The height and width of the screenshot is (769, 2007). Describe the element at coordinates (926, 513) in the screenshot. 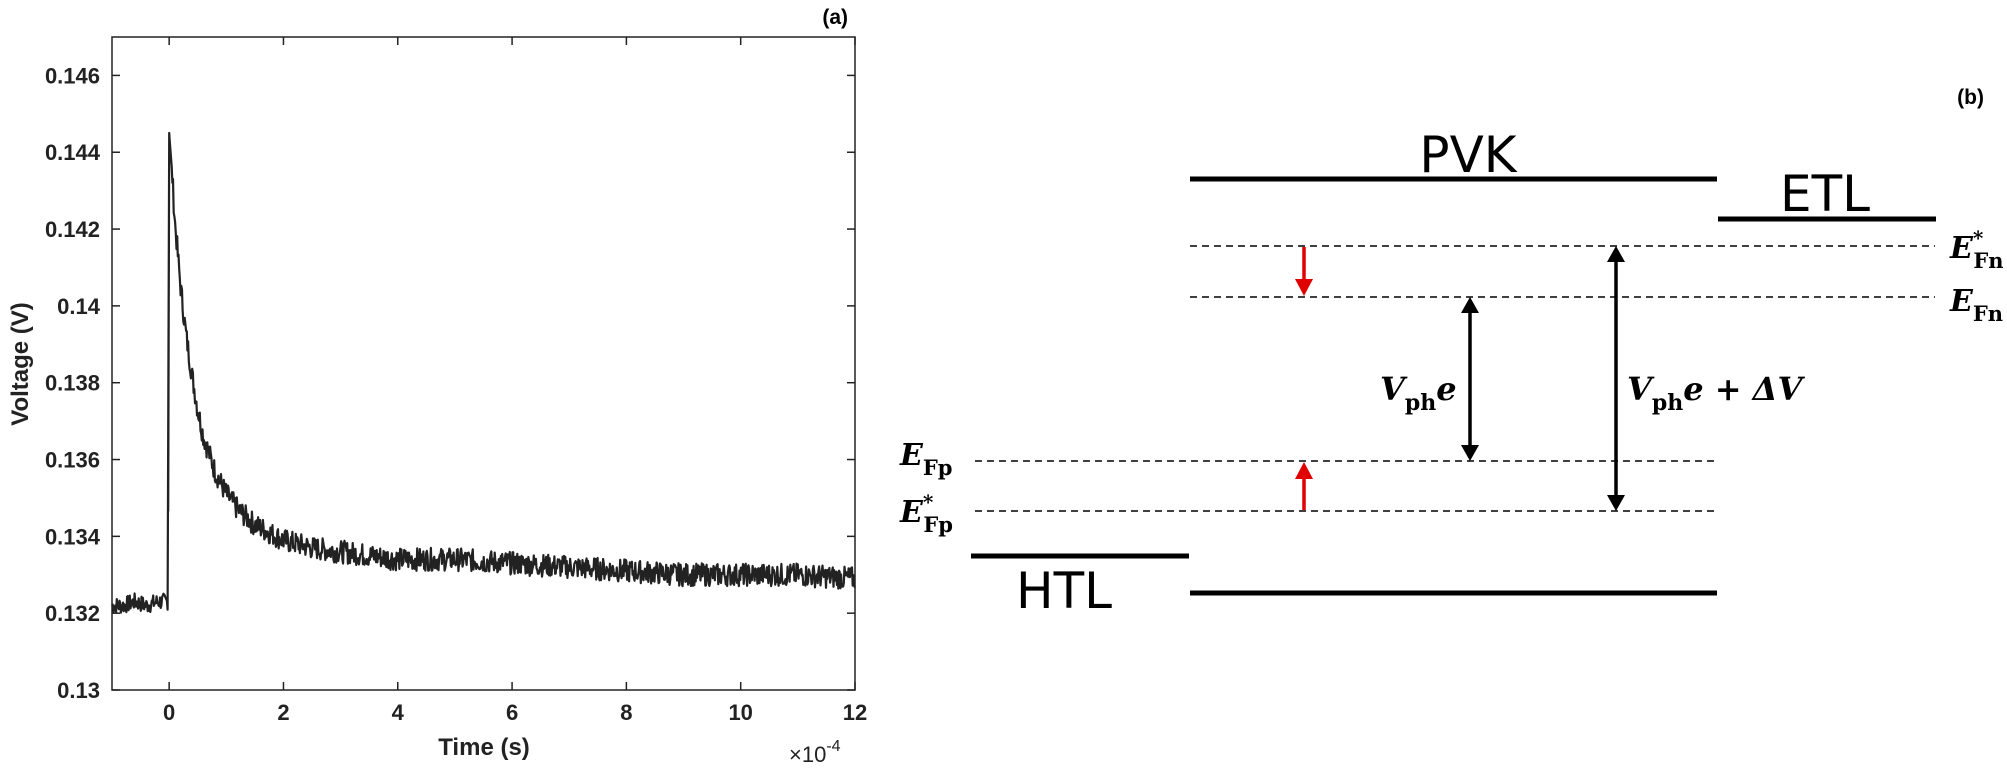

I see `efp-star-label: E* Fp` at that location.